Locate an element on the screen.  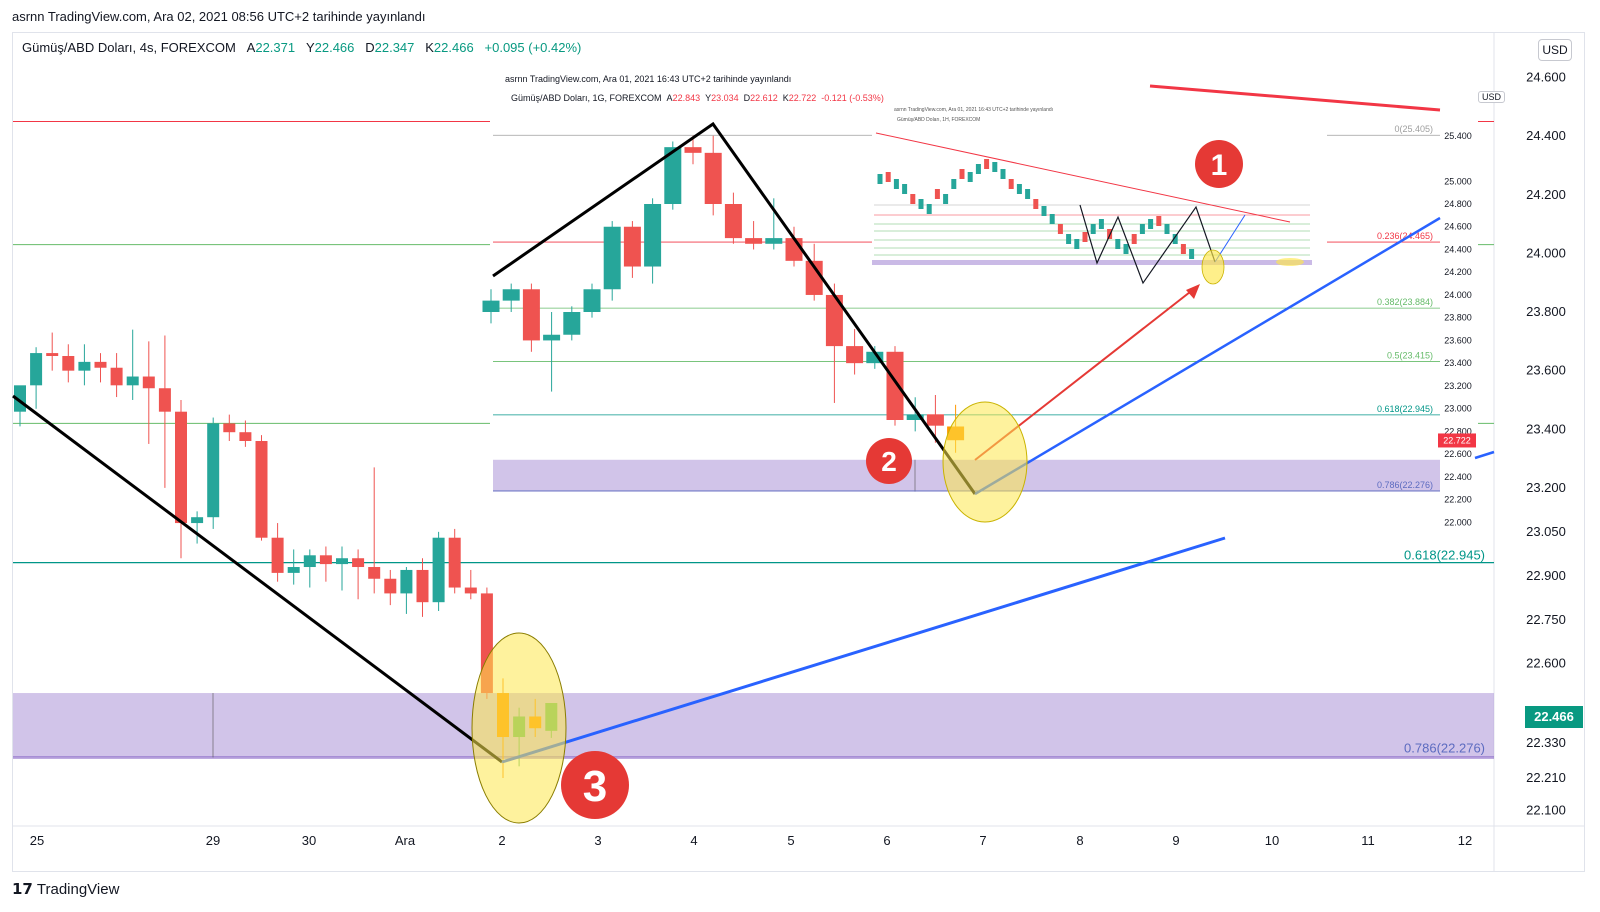
thumbnail-zigzag is located at coordinates (1147, 244).